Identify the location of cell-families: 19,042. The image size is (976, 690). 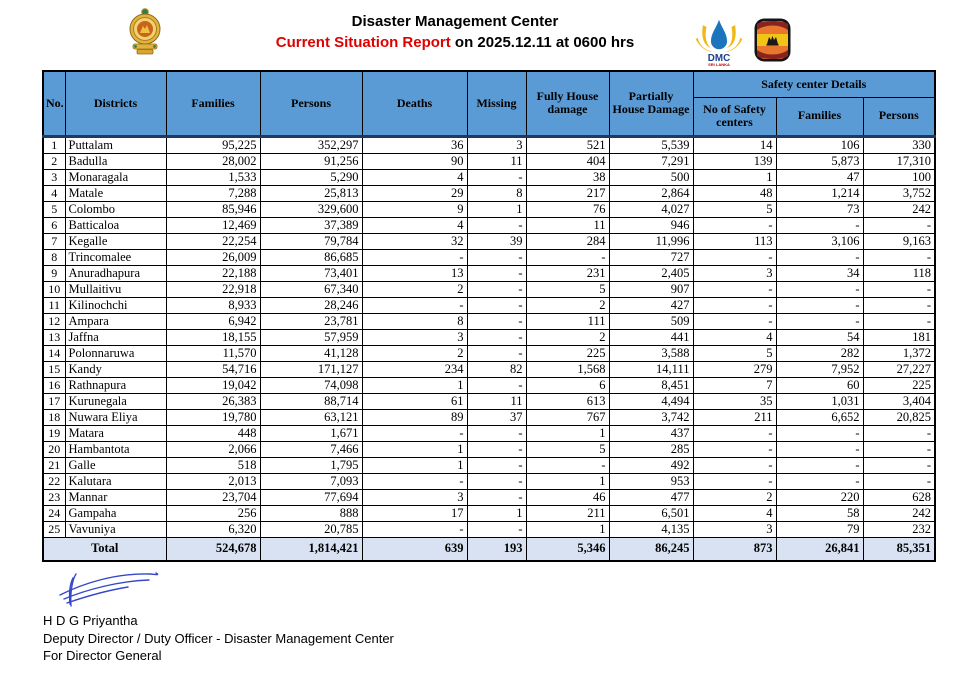
(213, 385).